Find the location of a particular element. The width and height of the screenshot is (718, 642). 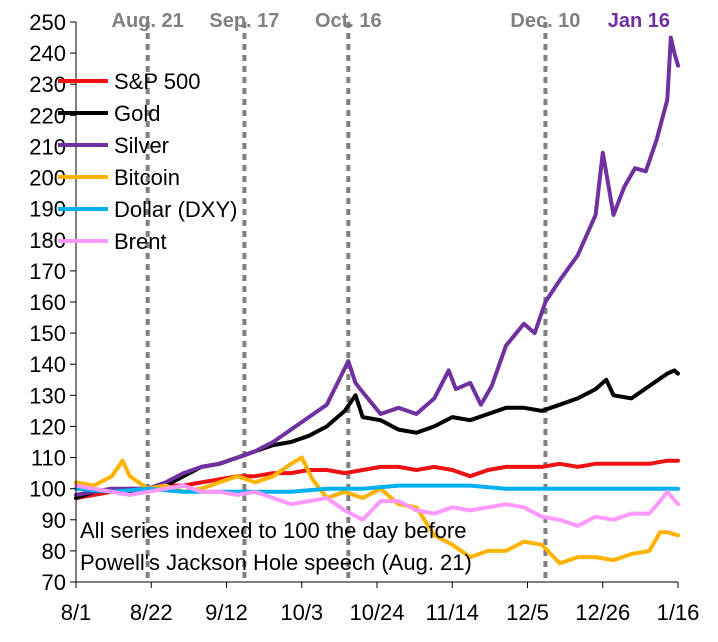

y-tick-label: 110 is located at coordinates (48, 458).